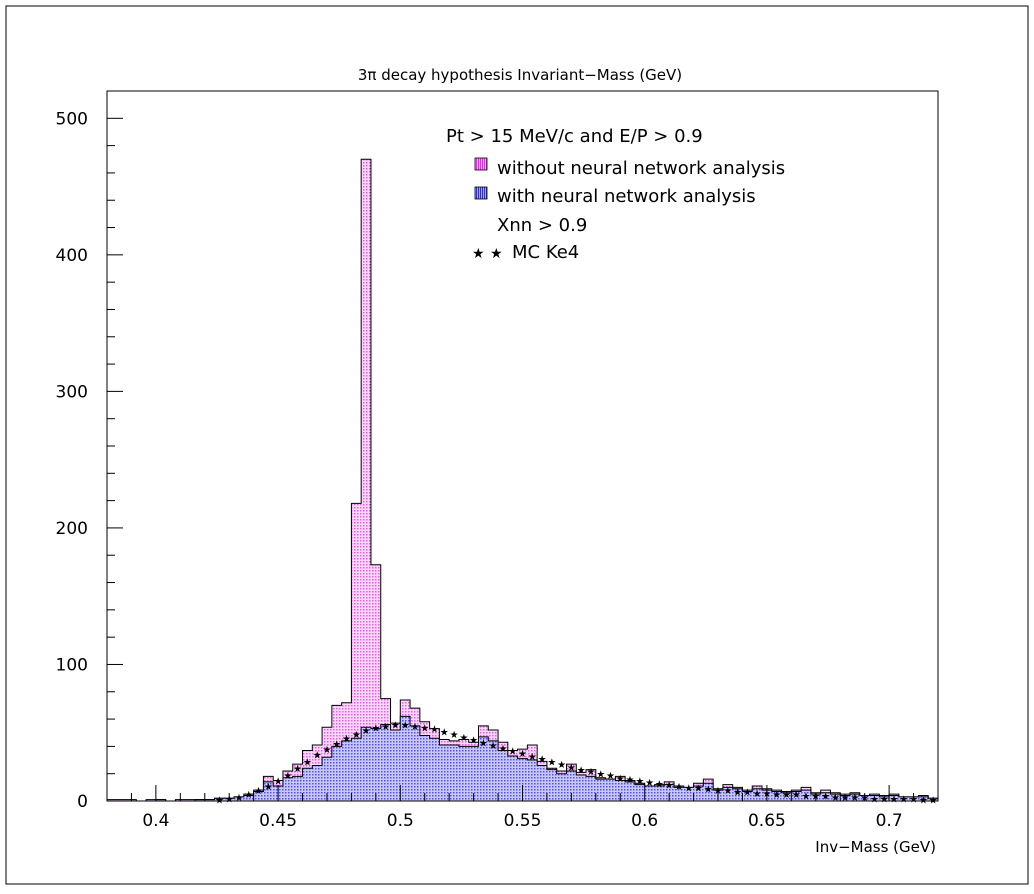  Describe the element at coordinates (523, 821) in the screenshot. I see `x-tick-label: 0.55` at that location.